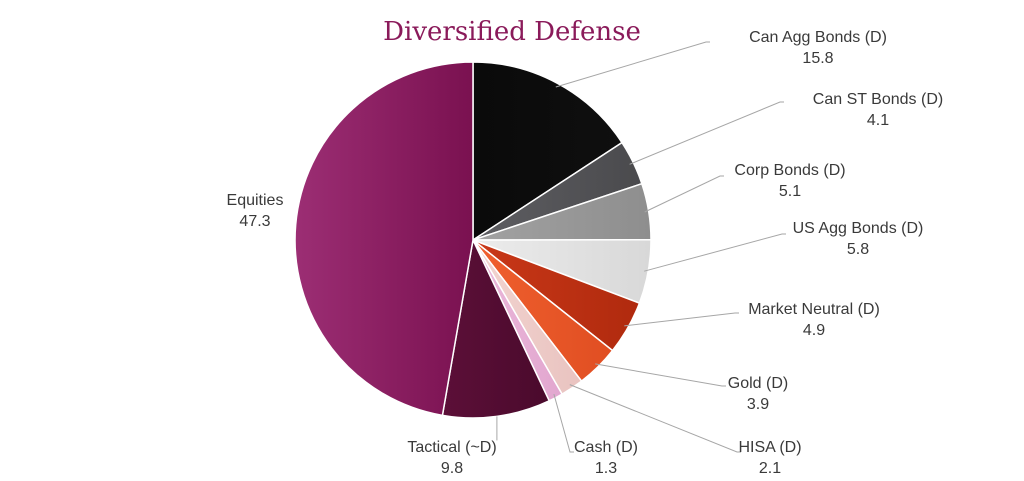 This screenshot has width=1024, height=481. What do you see at coordinates (758, 383) in the screenshot?
I see `slice-label: Gold (D)` at bounding box center [758, 383].